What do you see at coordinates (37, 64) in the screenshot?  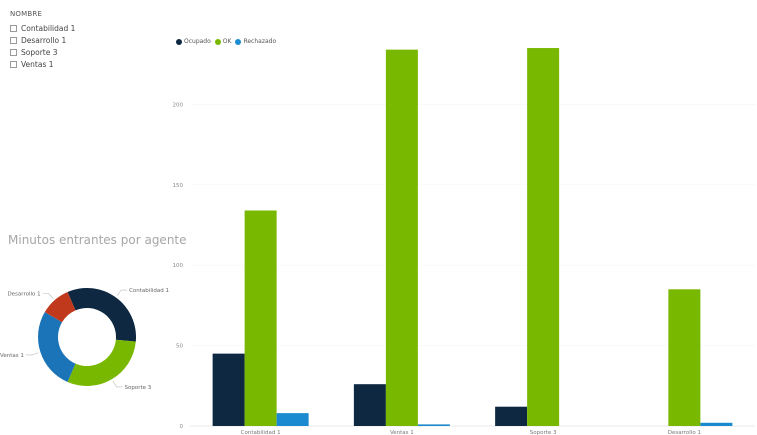 I see `slicer-item-label: Ventas 1` at bounding box center [37, 64].